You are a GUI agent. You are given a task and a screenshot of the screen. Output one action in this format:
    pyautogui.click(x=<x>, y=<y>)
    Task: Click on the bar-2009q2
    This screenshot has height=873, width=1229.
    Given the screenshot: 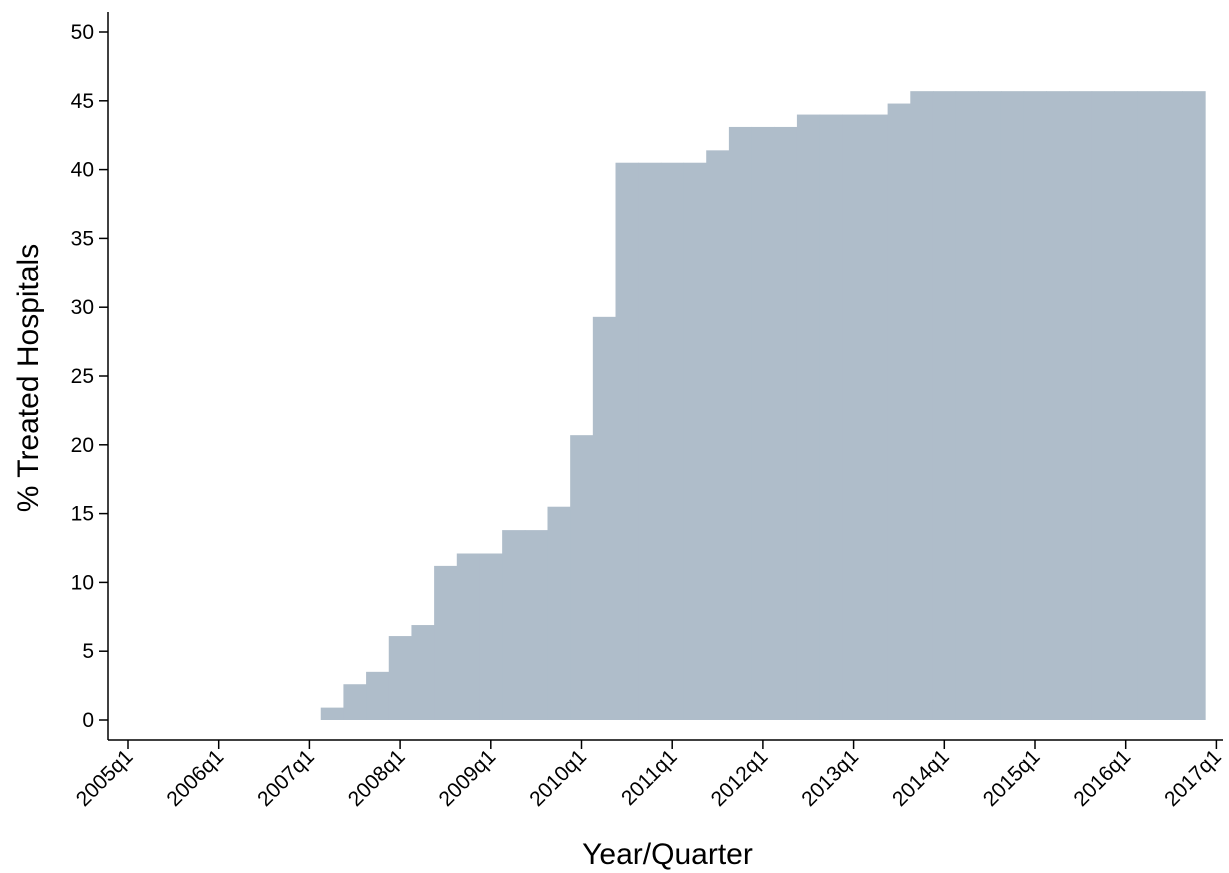 What is the action you would take?
    pyautogui.click(x=514, y=625)
    